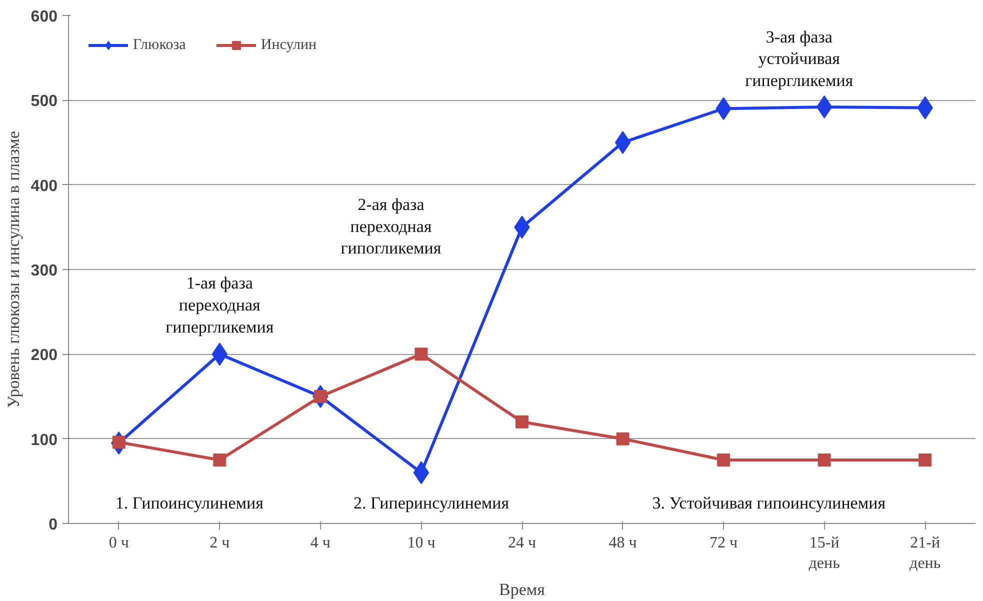  Describe the element at coordinates (421, 543) in the screenshot. I see `x-tick-label: 10 ч` at that location.